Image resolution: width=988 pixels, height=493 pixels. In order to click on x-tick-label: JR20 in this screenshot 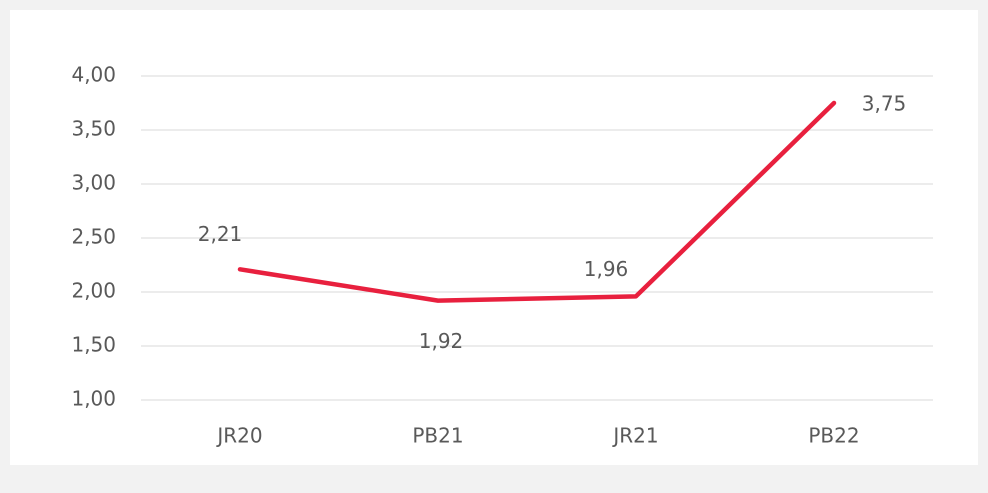, I will do `click(238, 436)`.